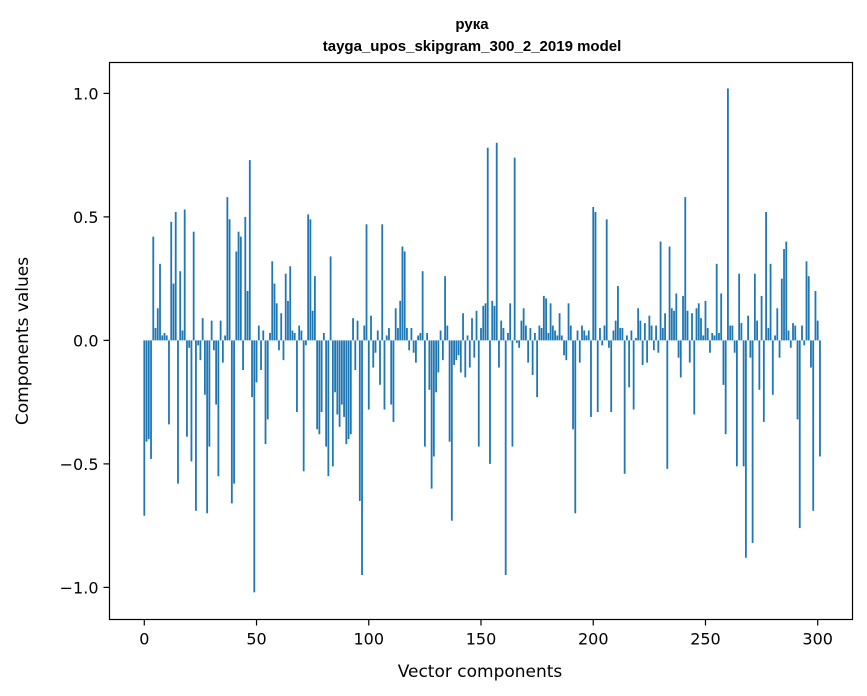  I want to click on y-tick-label-3: 0.5, so click(85, 217).